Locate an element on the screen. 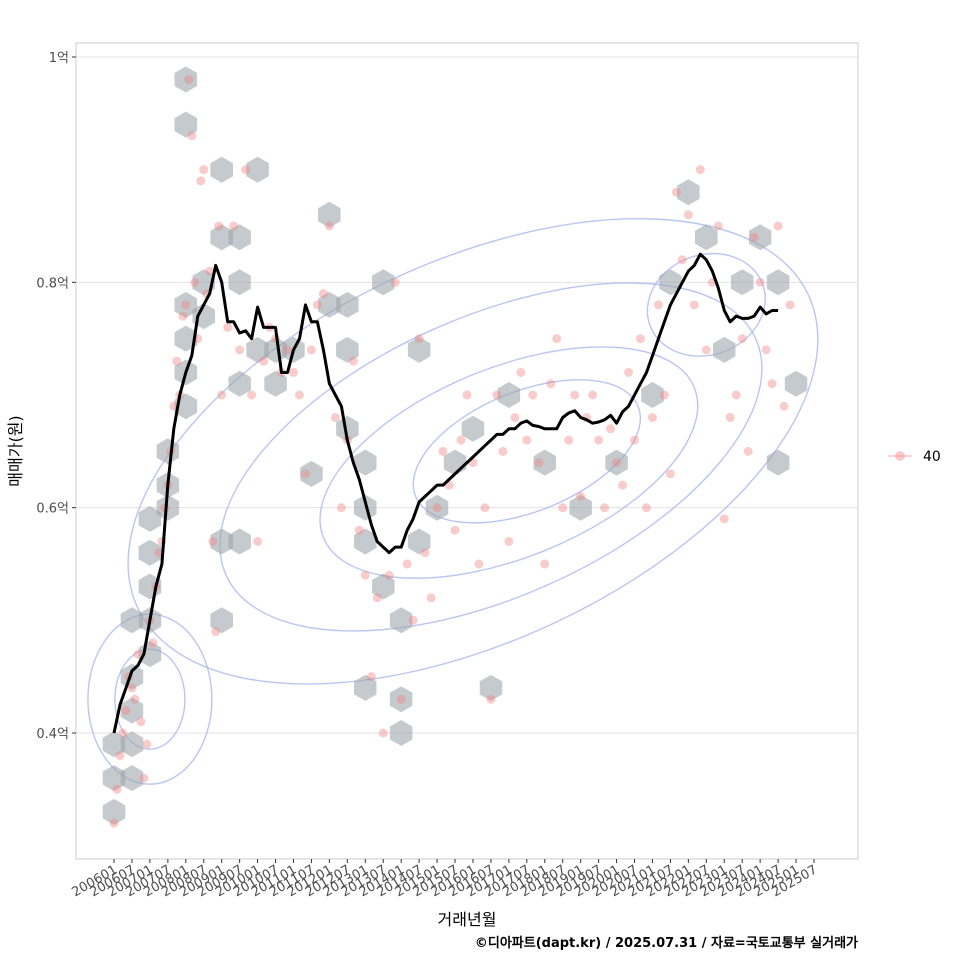 The height and width of the screenshot is (960, 960). y-axis-ticks: 0.4억 0.6억 0.8억 1억 is located at coordinates (56, 396).